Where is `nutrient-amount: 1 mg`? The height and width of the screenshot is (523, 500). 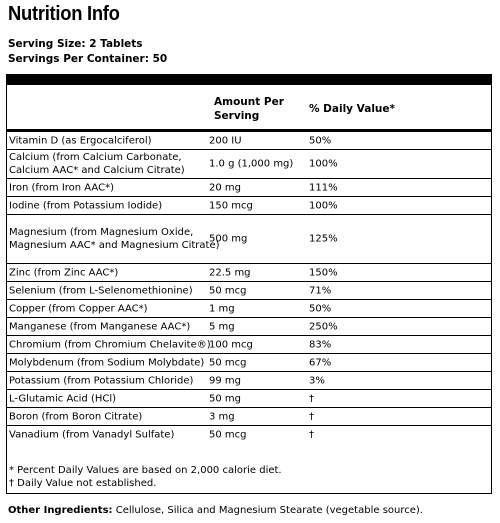 nutrient-amount: 1 mg is located at coordinates (222, 308).